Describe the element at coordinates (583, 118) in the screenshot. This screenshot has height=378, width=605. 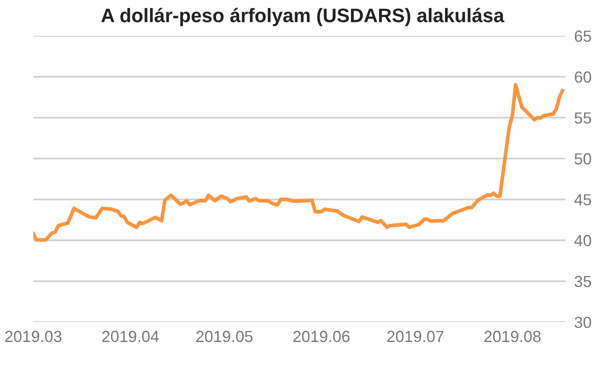
I see `y-tick-label: 55` at that location.